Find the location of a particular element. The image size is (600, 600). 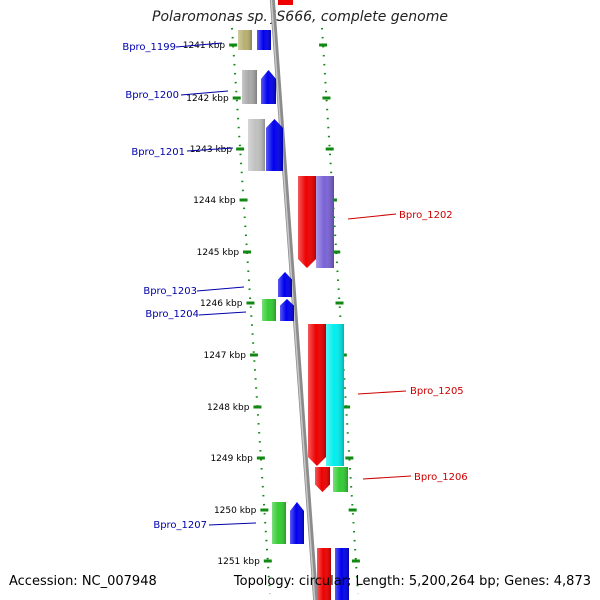

gene-bpro-1200-a is located at coordinates (249, 87).